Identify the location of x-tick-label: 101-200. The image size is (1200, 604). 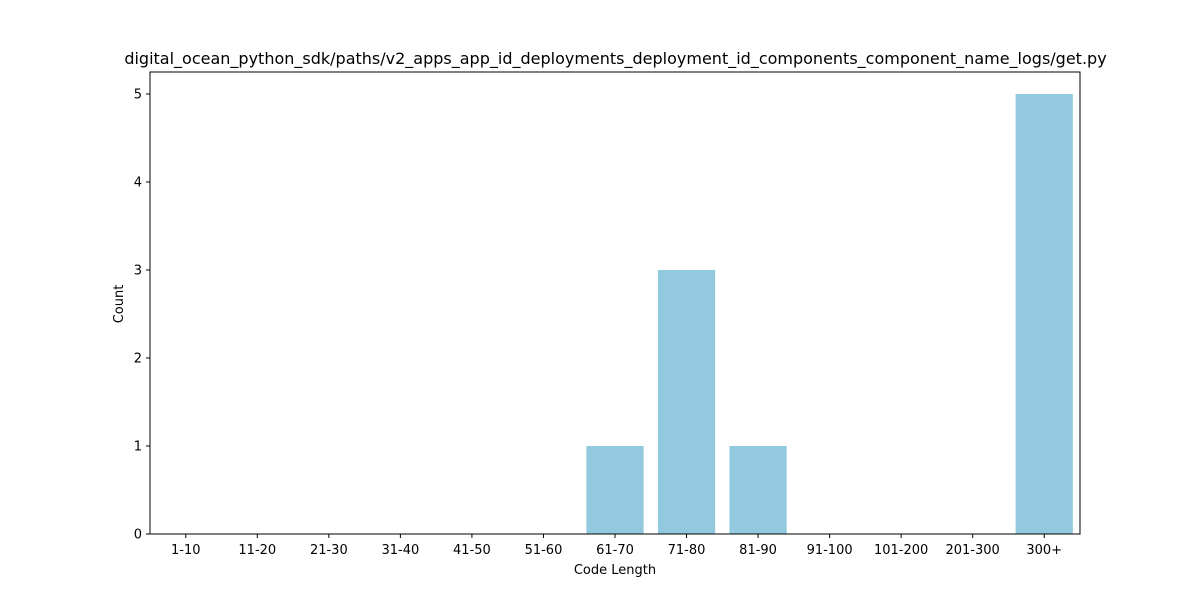
(901, 550).